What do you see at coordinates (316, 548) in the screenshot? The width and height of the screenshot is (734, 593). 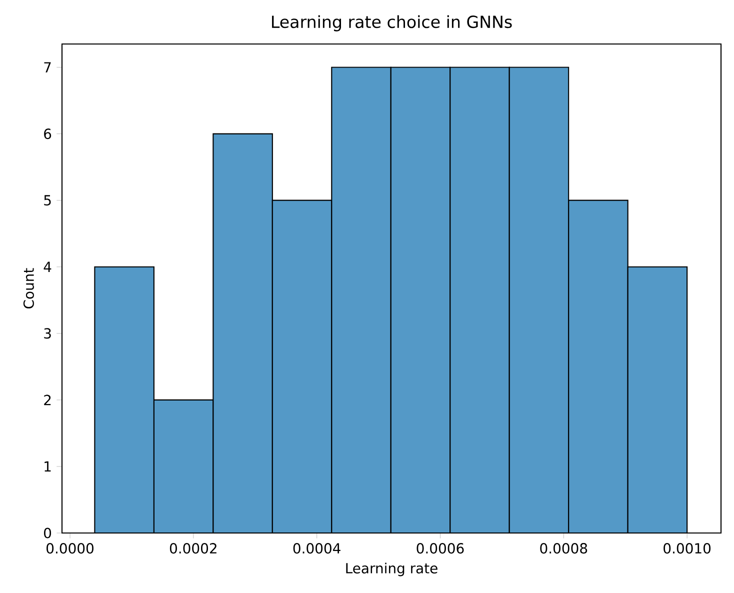 I see `x-tick-label: 0.0004` at bounding box center [316, 548].